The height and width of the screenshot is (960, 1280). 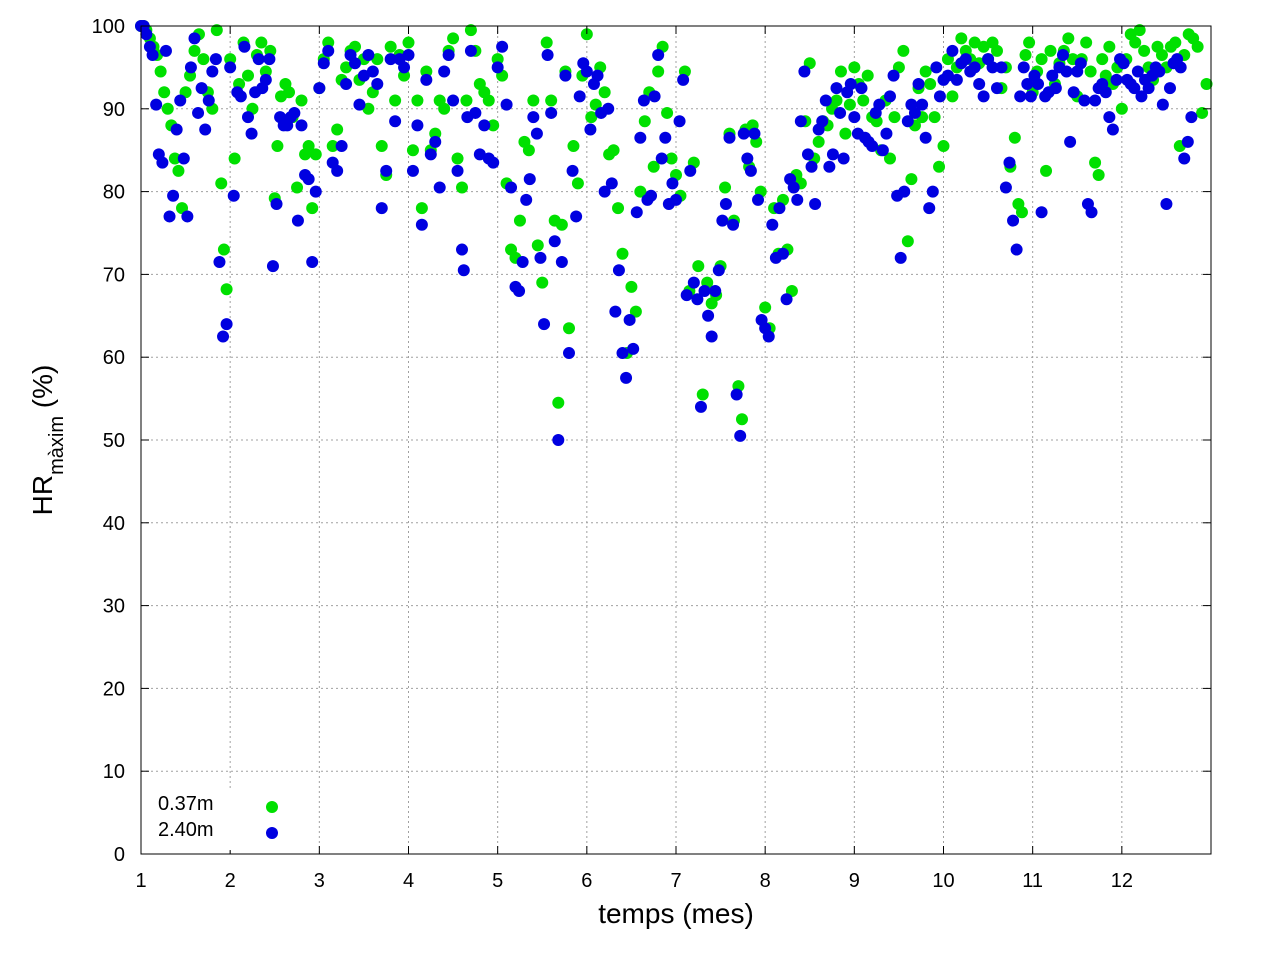 I want to click on x-tick-label: 12, so click(x=1122, y=881).